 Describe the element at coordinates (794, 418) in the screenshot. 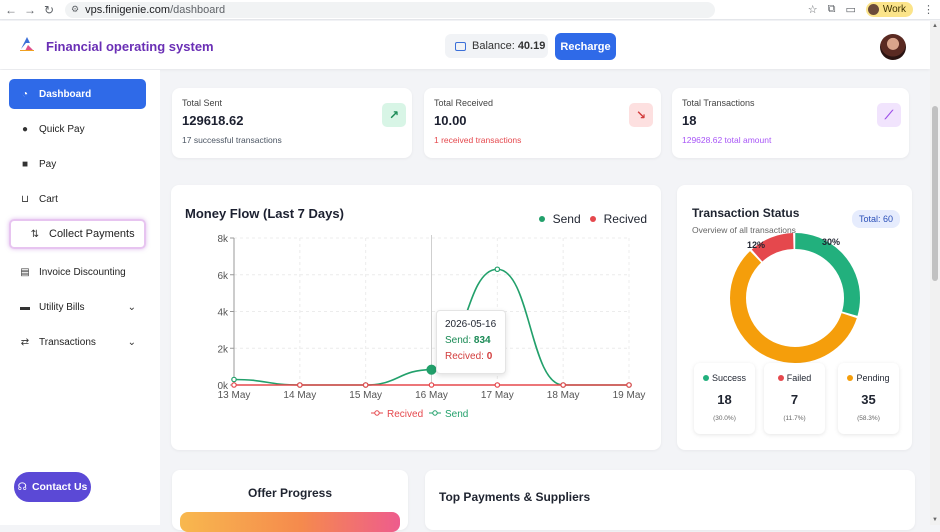

I see `mini-pct: (11.7%)` at that location.